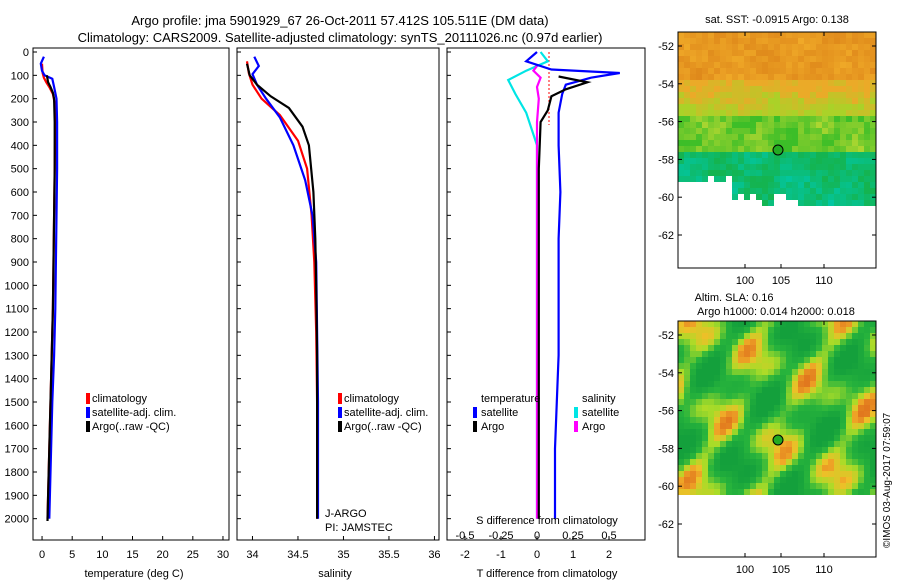 The image size is (900, 580). I want to click on temperature-tick-label: 15, so click(132, 555).